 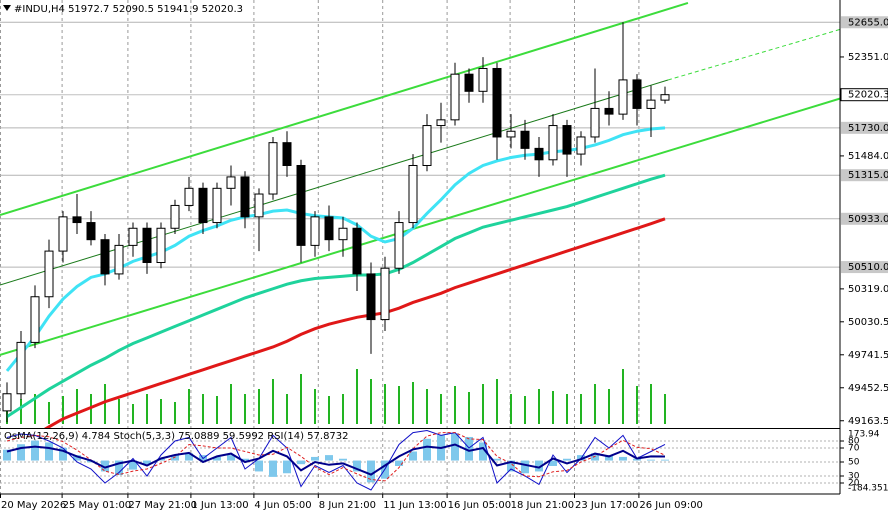 What do you see at coordinates (33, 505) in the screenshot?
I see `x-tick-label: 20 May 2026` at bounding box center [33, 505].